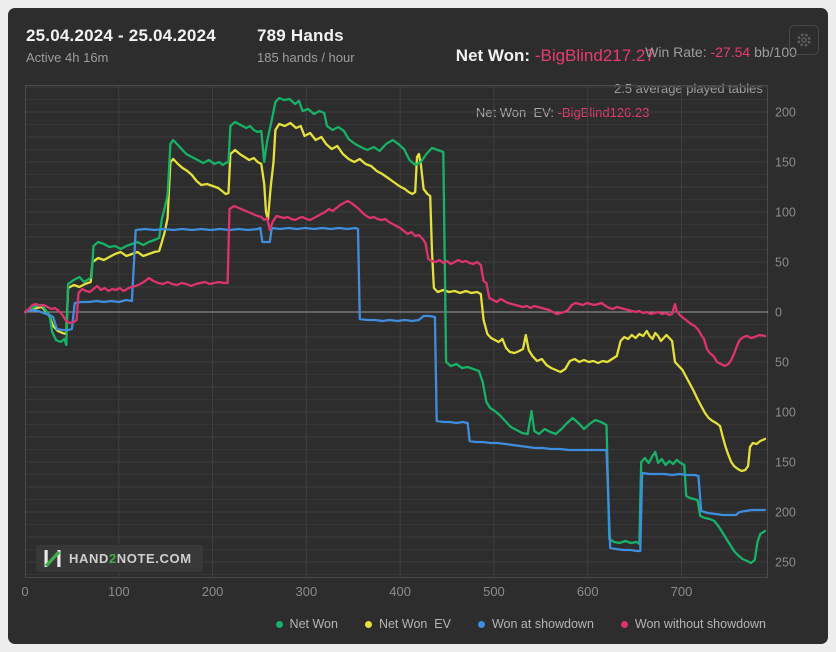 The width and height of the screenshot is (836, 652). What do you see at coordinates (773, 52) in the screenshot?
I see `win-rate-unit: bb/100` at bounding box center [773, 52].